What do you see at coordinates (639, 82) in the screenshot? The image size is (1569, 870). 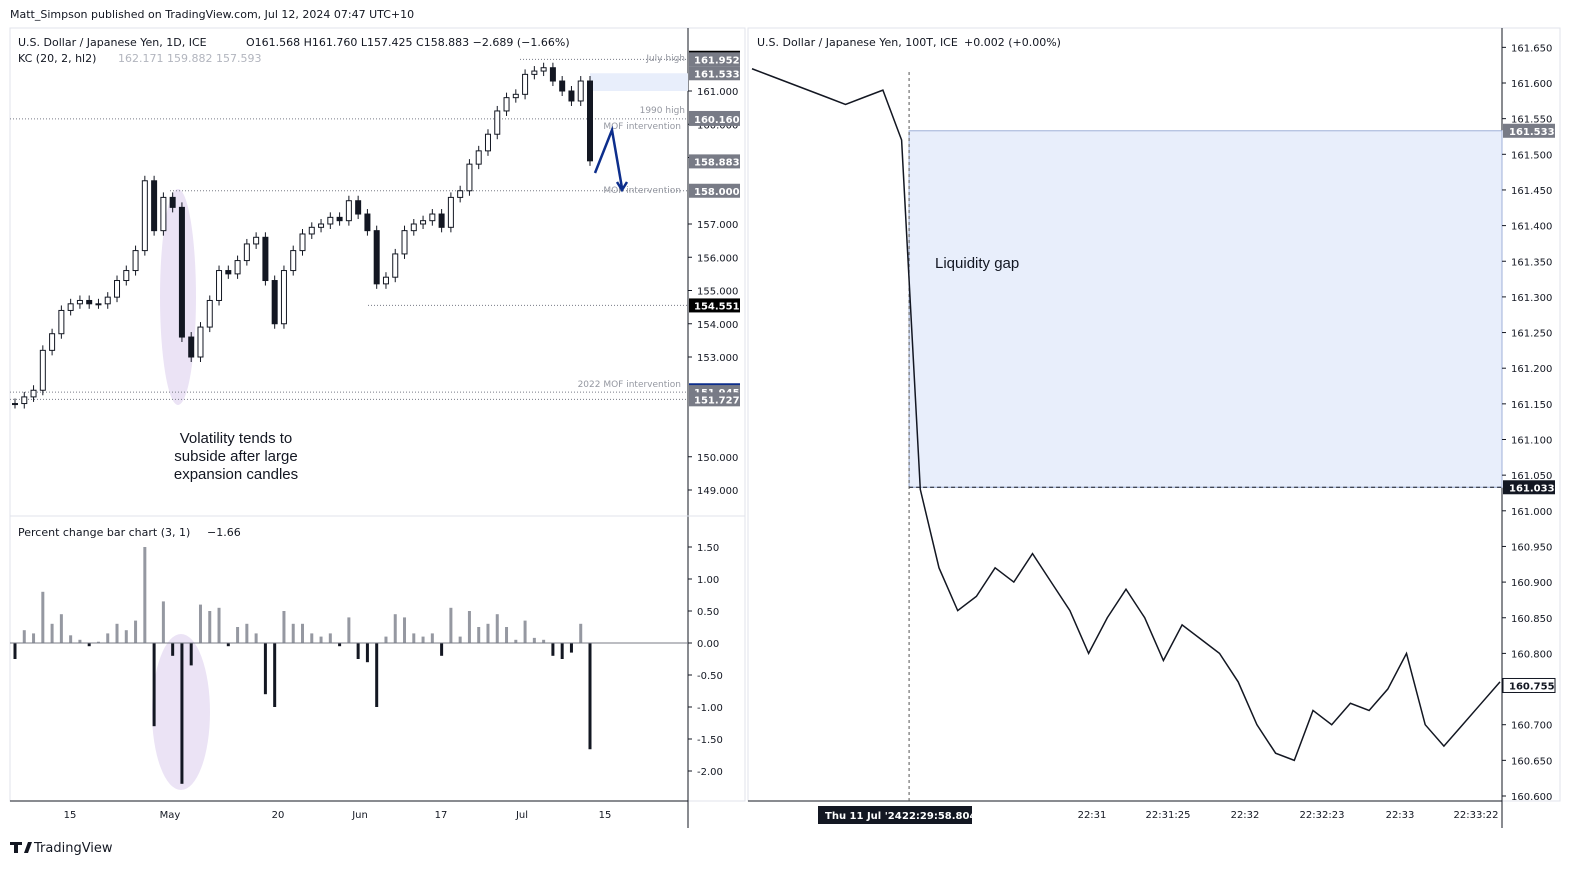 I see `zone` at bounding box center [639, 82].